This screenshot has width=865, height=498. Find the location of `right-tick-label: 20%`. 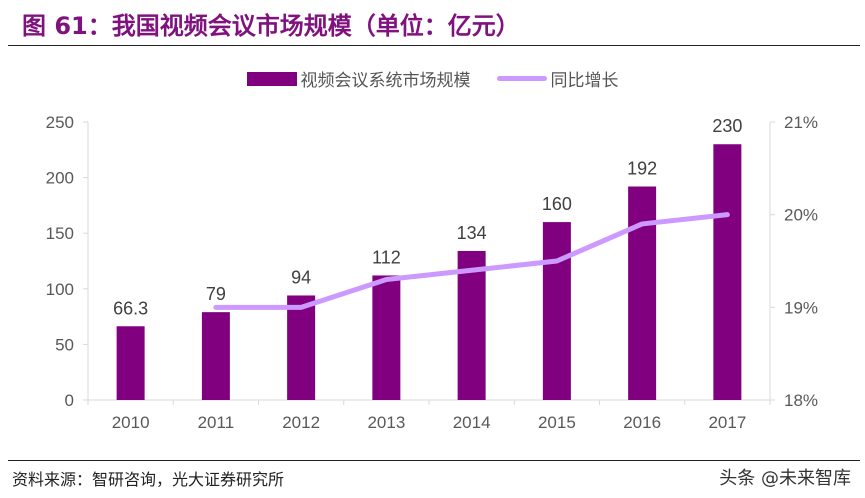

right-tick-label: 20% is located at coordinates (801, 215).